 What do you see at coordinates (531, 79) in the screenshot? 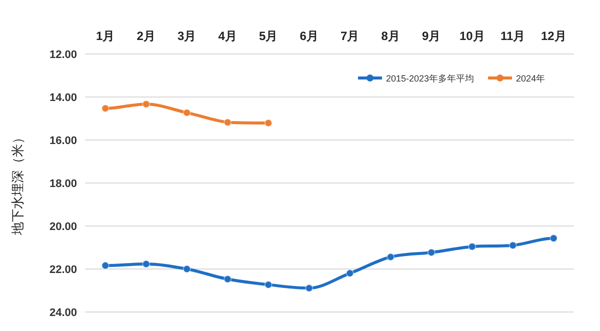
I see `legend-label: 2024年` at bounding box center [531, 79].